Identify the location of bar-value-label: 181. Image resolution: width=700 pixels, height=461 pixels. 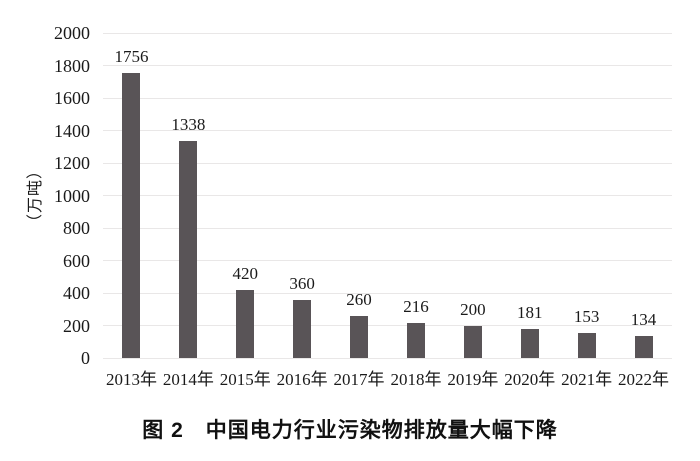
(530, 312).